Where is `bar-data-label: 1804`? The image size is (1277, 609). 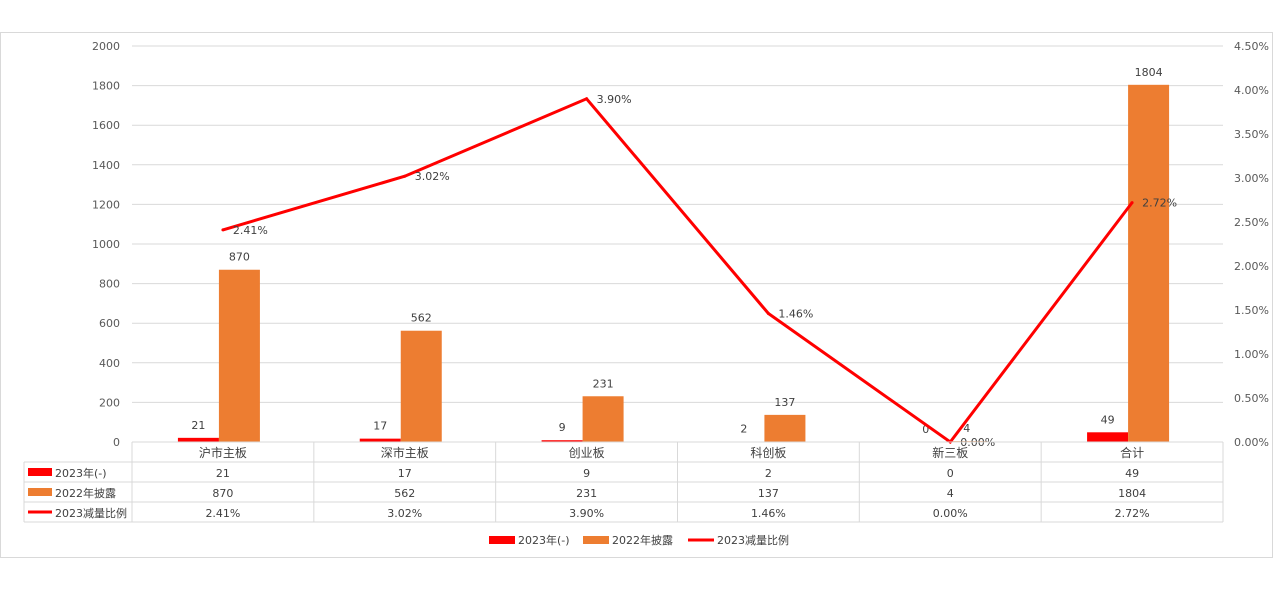
bar-data-label: 1804 is located at coordinates (1149, 72).